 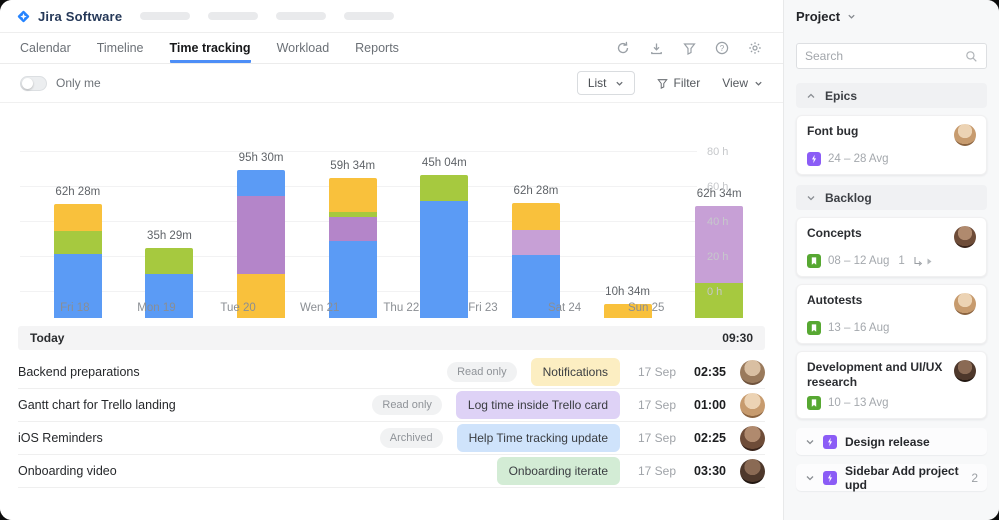 I want to click on bar-total-label: 35h 29m, so click(x=169, y=236).